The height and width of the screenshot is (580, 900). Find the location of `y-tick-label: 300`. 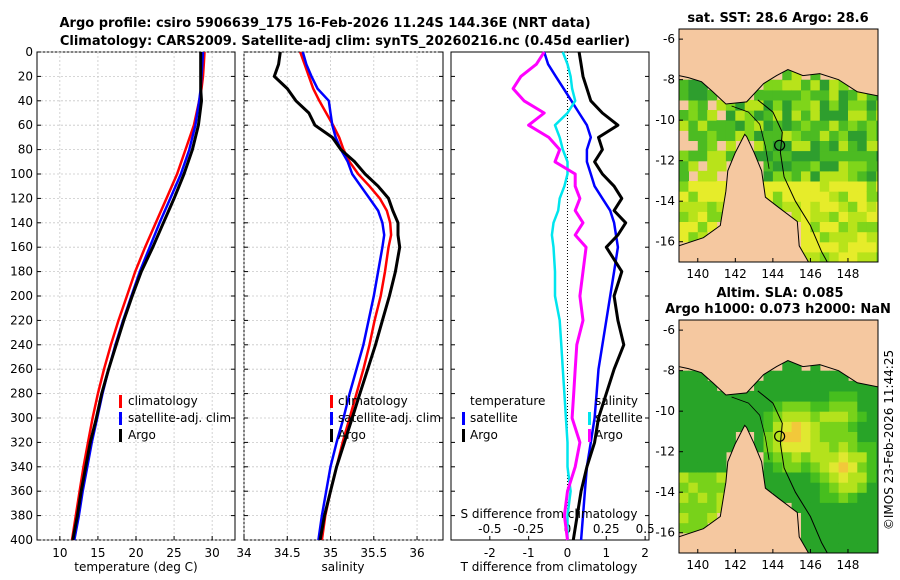

y-tick-label: 300 is located at coordinates (21, 418).